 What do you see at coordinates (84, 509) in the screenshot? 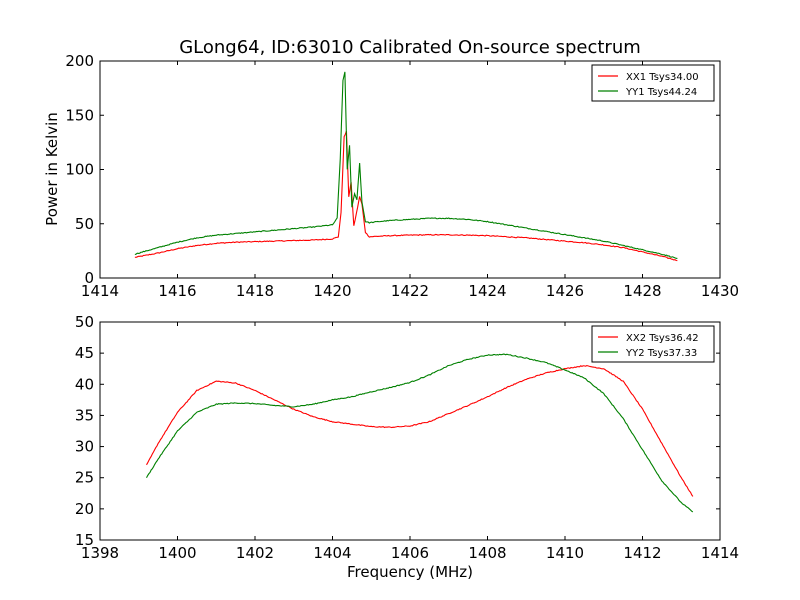
I see `bottom-y-tick-label: 20` at bounding box center [84, 509].